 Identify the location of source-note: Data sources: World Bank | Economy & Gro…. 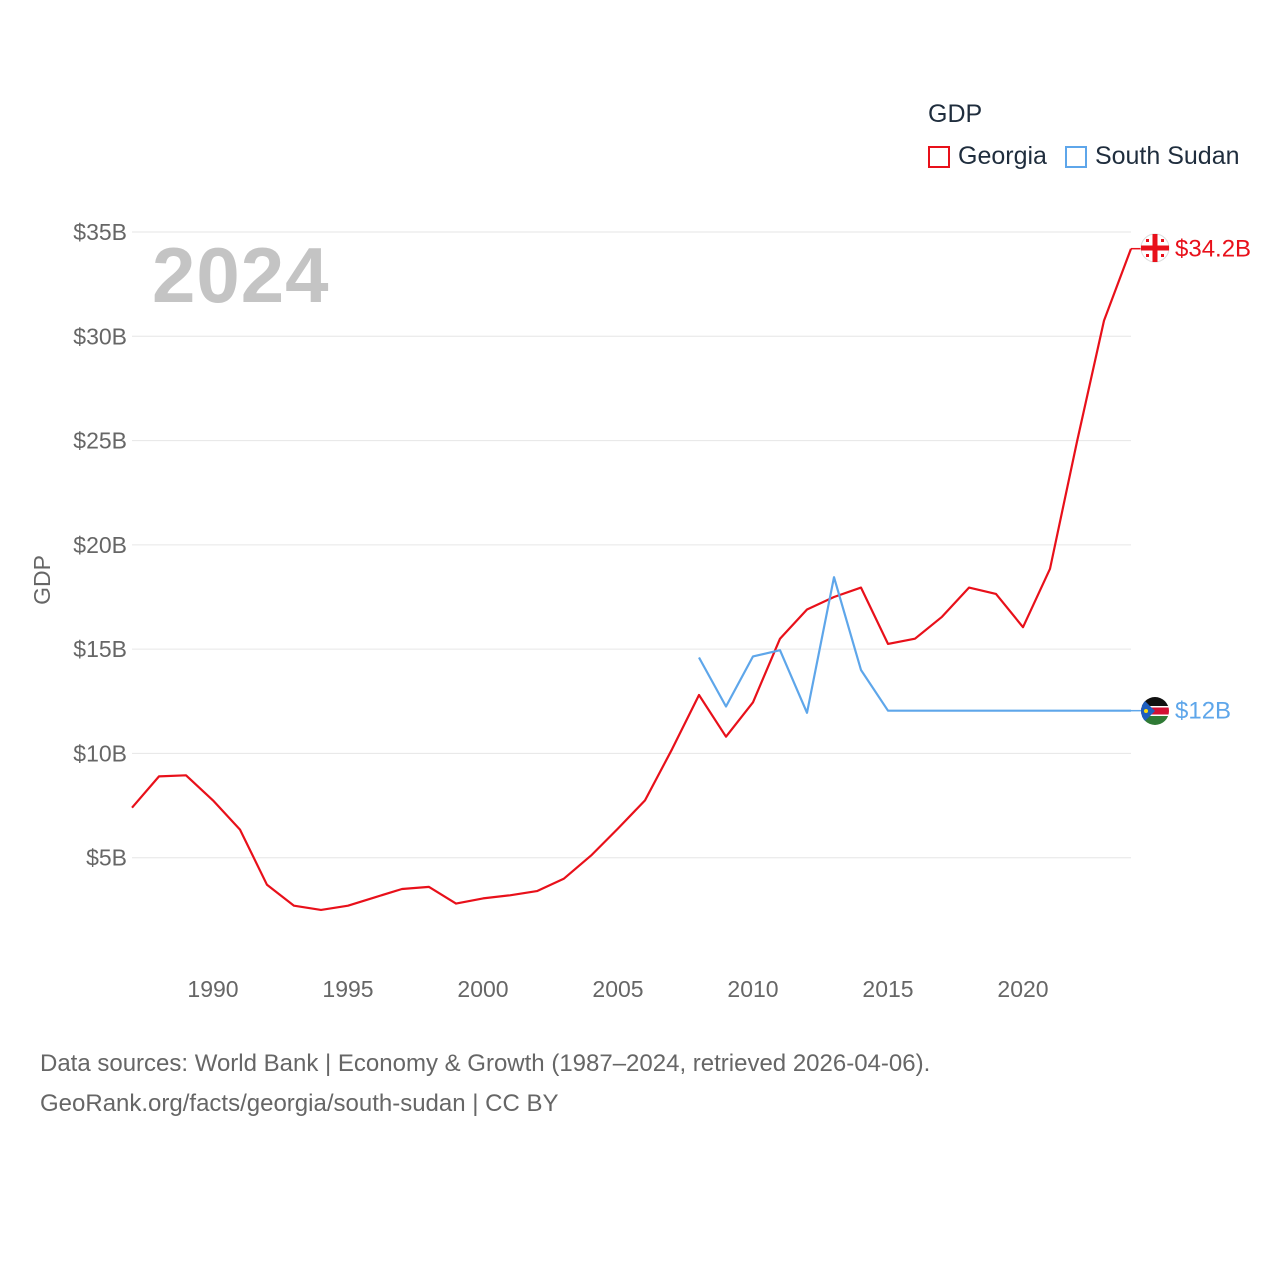
(485, 1084).